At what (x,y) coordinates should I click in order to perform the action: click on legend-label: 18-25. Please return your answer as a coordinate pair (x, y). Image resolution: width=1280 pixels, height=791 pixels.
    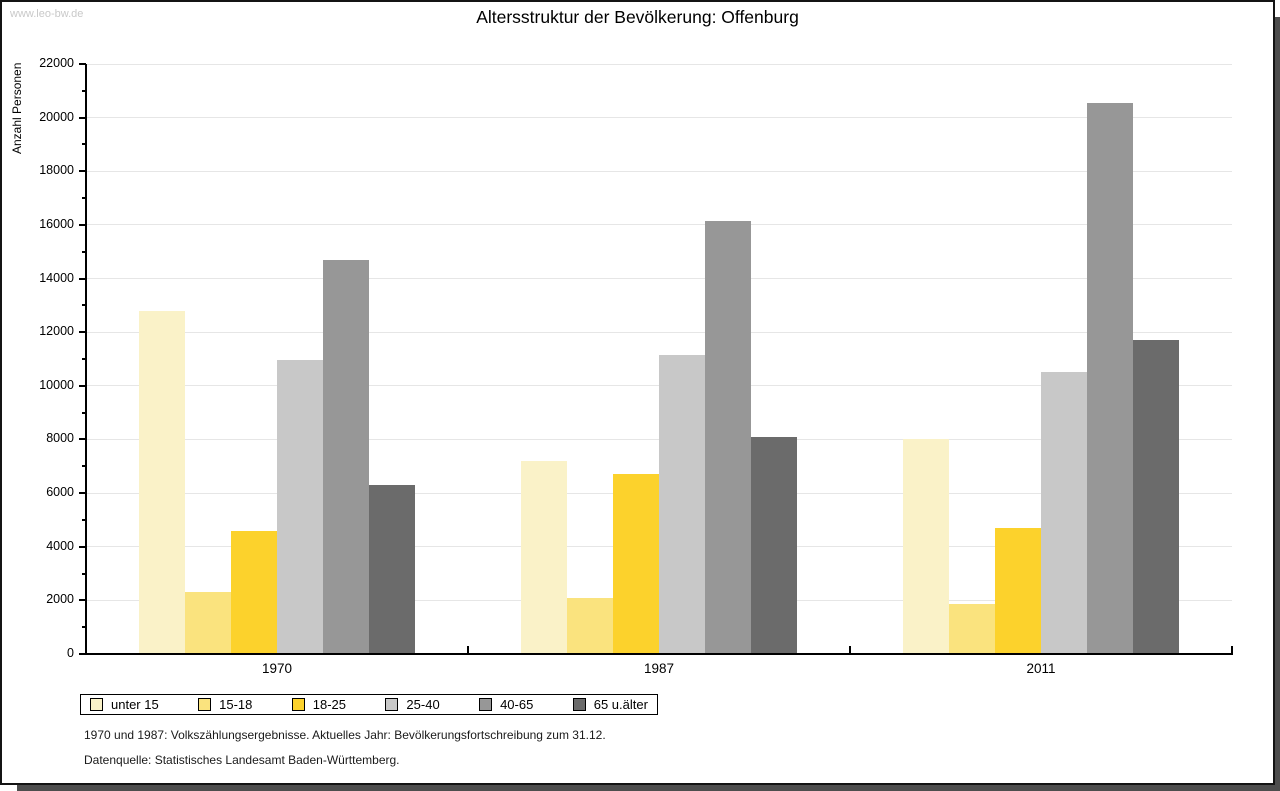
    Looking at the image, I should click on (329, 704).